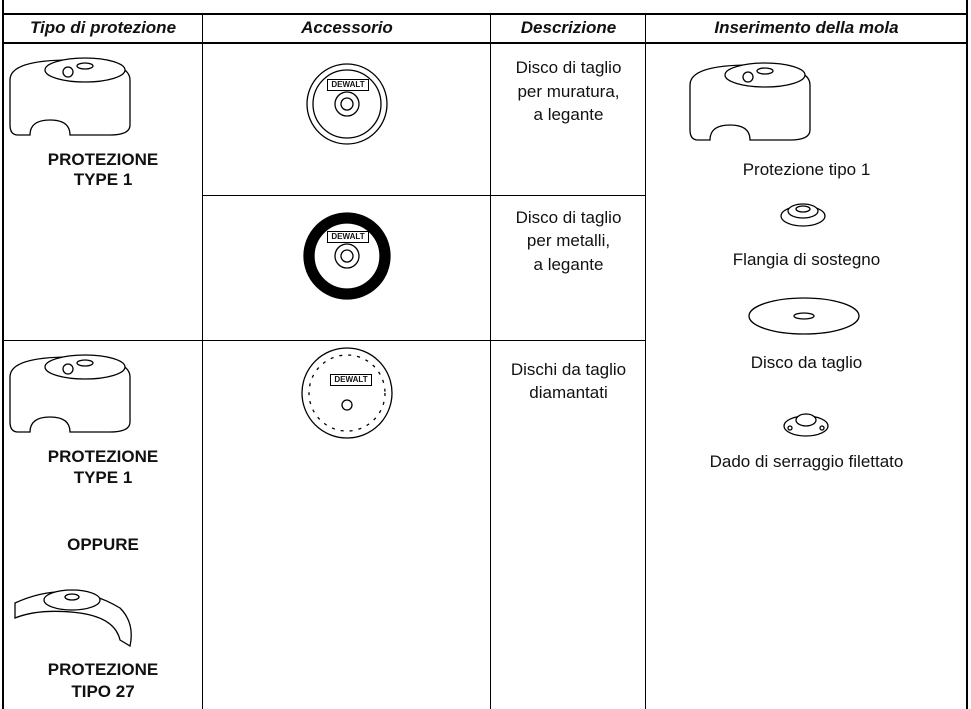 This screenshot has width=971, height=709. Describe the element at coordinates (103, 544) in the screenshot. I see `or-label: OPPURE` at that location.